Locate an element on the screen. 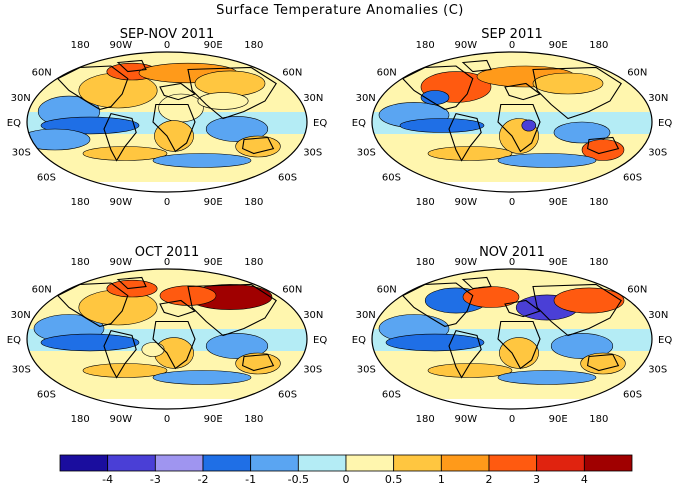  colorbar-label: 0.5 is located at coordinates (394, 479).